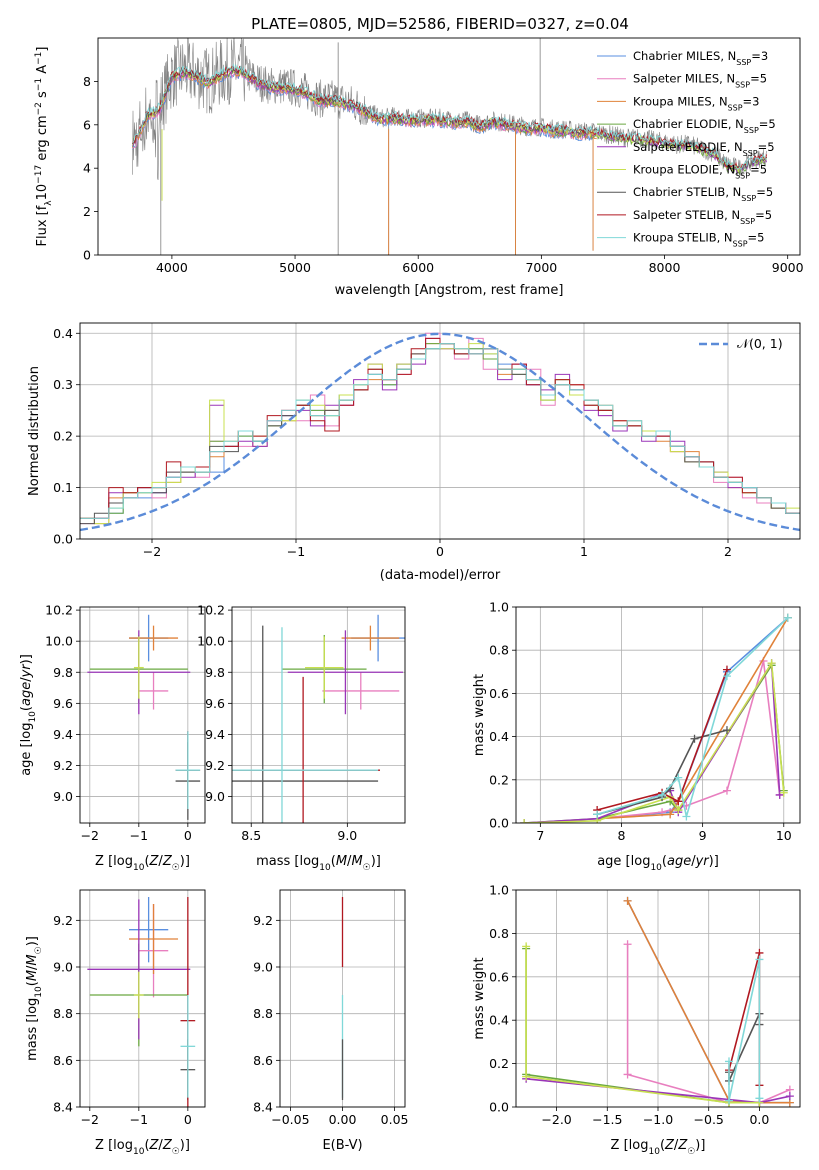  Describe the element at coordinates (263, 1107) in the screenshot. I see `mass_vs_EBV-ytick-label: 8.4` at that location.